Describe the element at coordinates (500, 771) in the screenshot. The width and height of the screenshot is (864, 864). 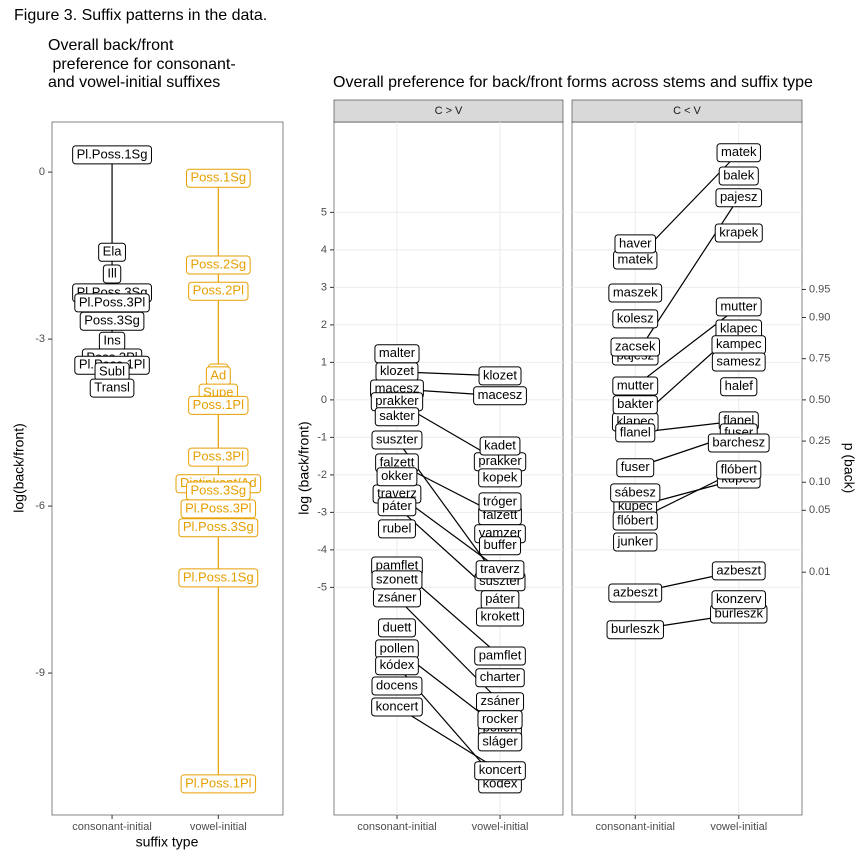
I see `point-label: koncert` at that location.